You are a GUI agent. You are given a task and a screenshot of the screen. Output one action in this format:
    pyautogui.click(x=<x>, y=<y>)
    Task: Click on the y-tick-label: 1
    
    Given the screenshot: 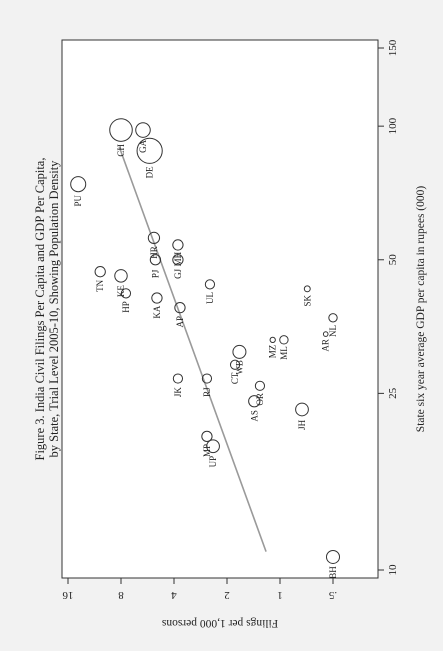 What is the action you would take?
    pyautogui.click(x=280, y=595)
    